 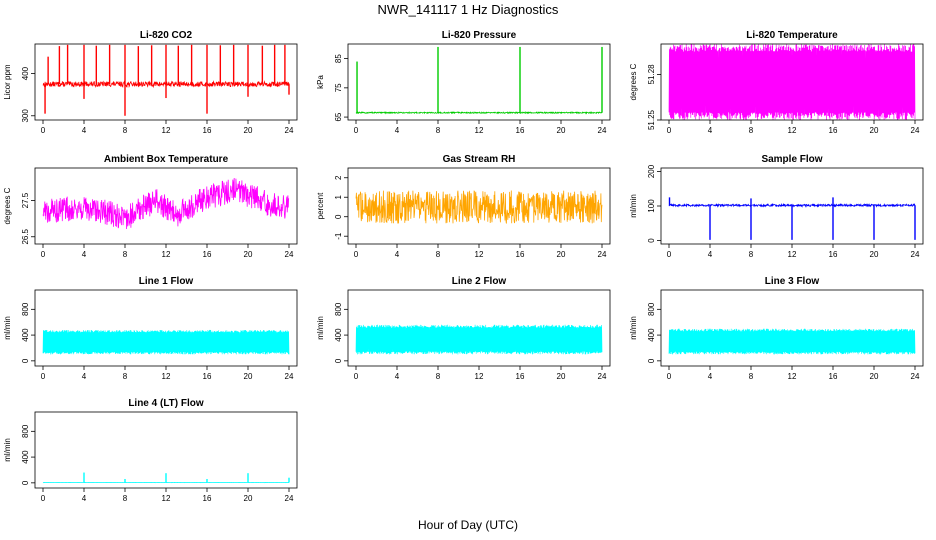 What do you see at coordinates (25, 236) in the screenshot?
I see `y-tick-label: 26.5` at bounding box center [25, 236].